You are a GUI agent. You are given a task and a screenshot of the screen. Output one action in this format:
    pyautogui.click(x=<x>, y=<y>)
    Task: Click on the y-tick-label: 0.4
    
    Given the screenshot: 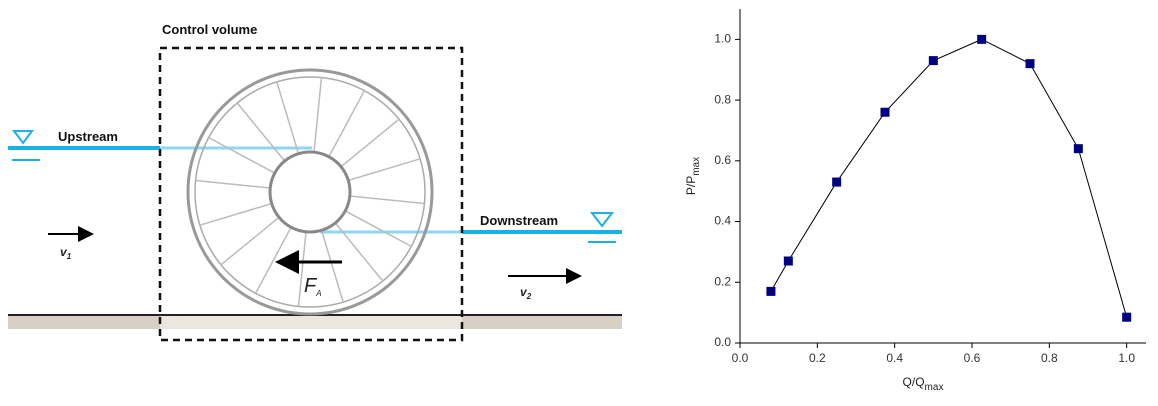 What is the action you would take?
    pyautogui.click(x=722, y=221)
    